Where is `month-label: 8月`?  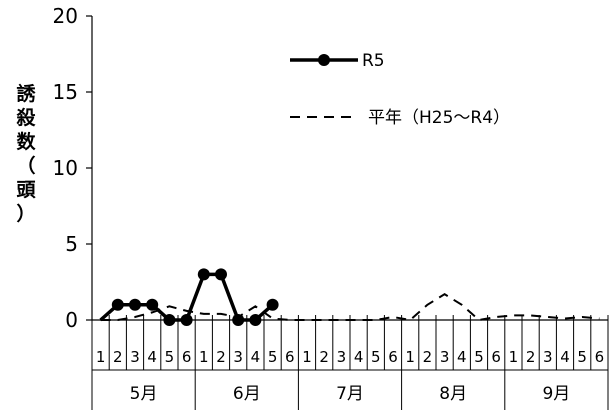
month-label: 8月 is located at coordinates (453, 394).